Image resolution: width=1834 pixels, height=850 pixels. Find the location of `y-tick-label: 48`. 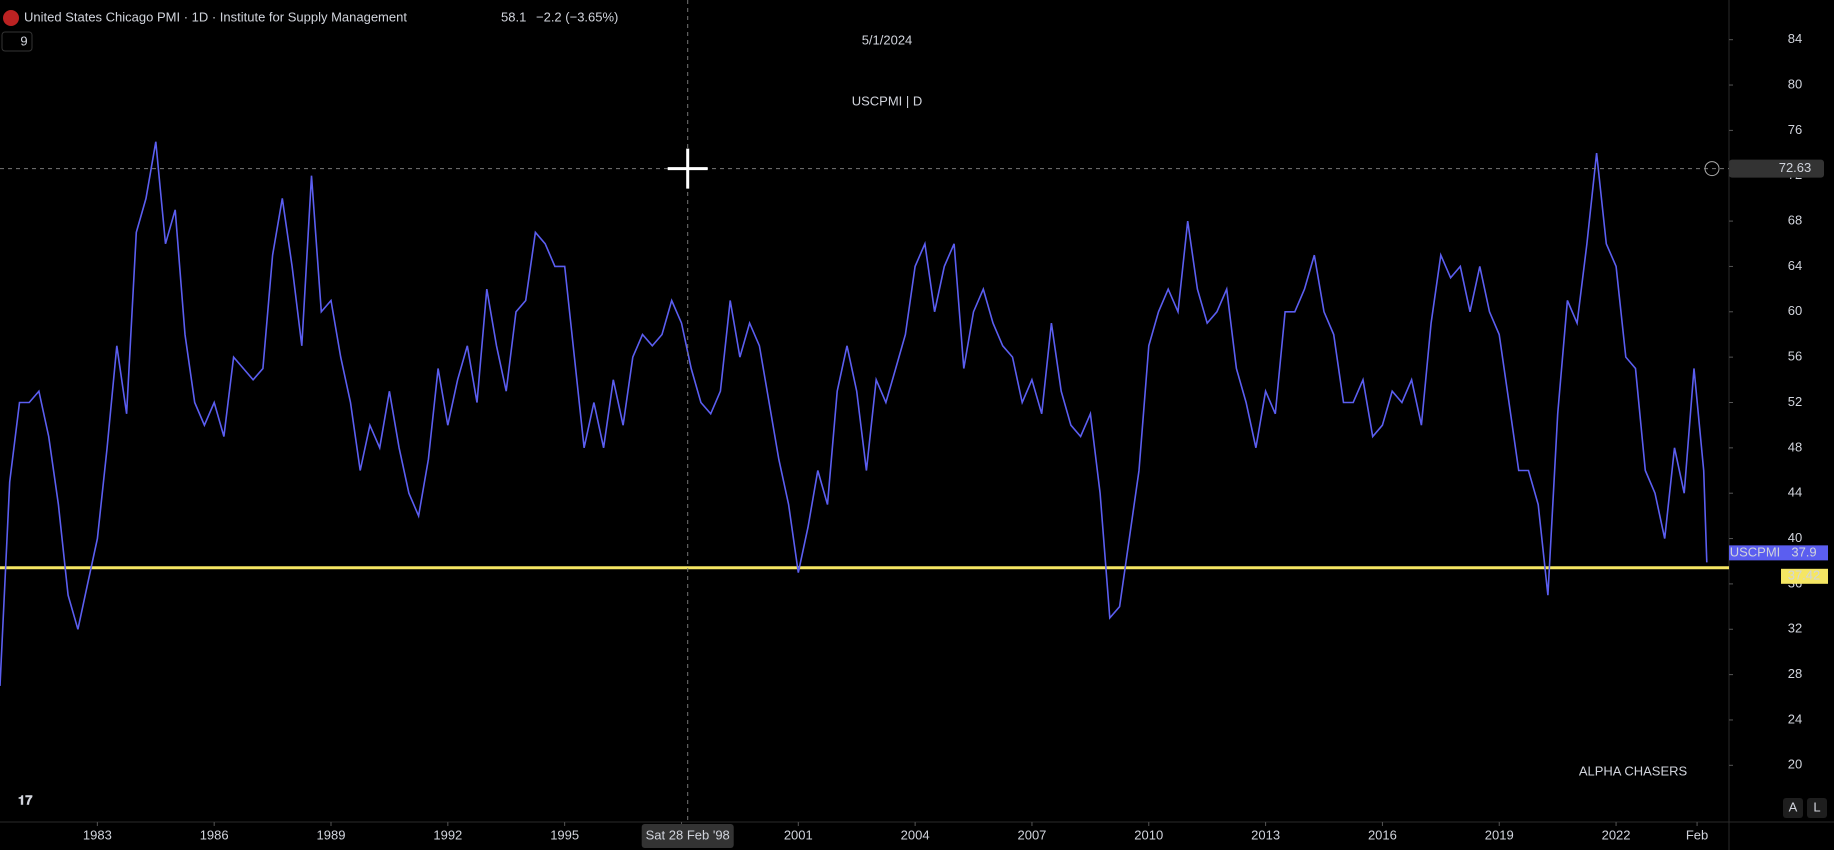

y-tick-label: 48 is located at coordinates (1795, 446).